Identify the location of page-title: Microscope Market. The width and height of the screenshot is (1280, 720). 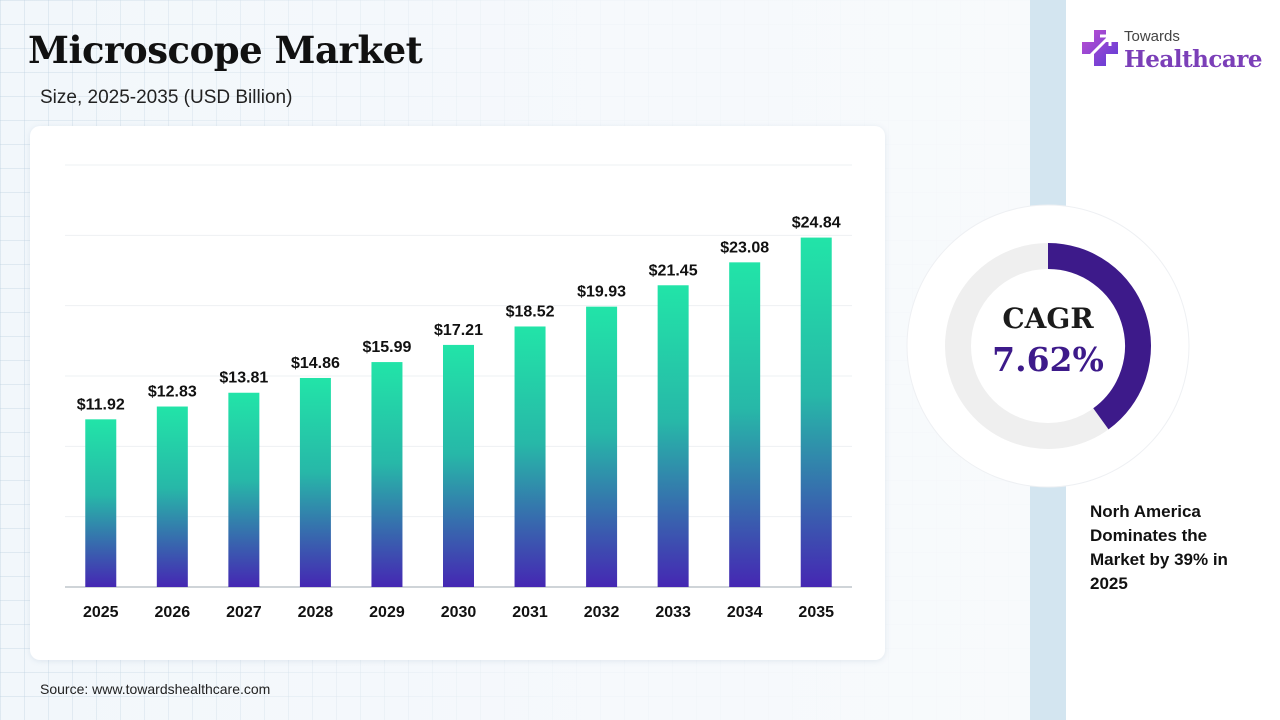
(225, 50).